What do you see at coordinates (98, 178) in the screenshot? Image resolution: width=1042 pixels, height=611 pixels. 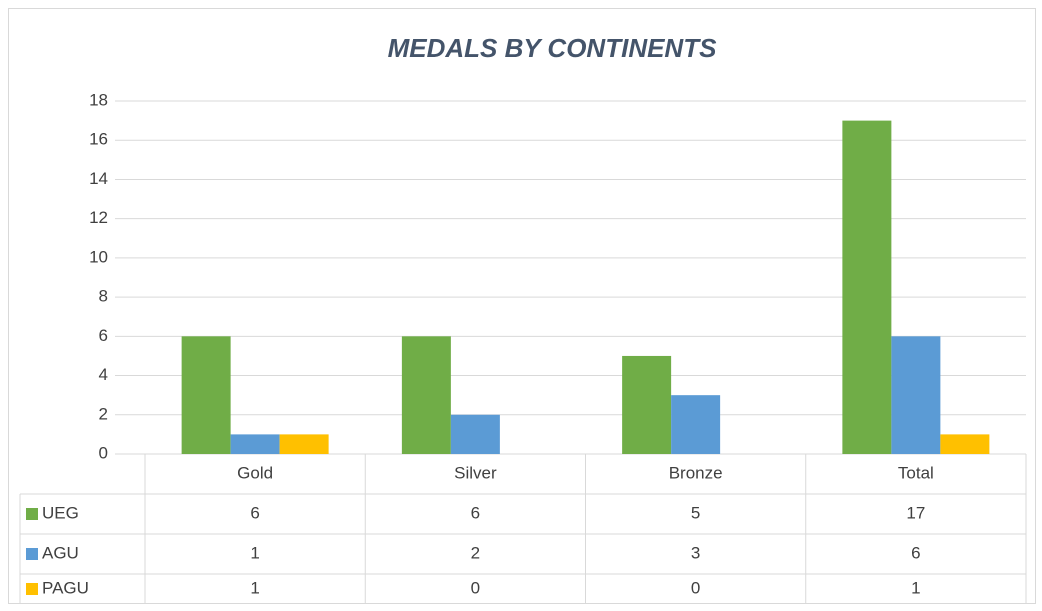 I see `y-tick-label: 14` at bounding box center [98, 178].